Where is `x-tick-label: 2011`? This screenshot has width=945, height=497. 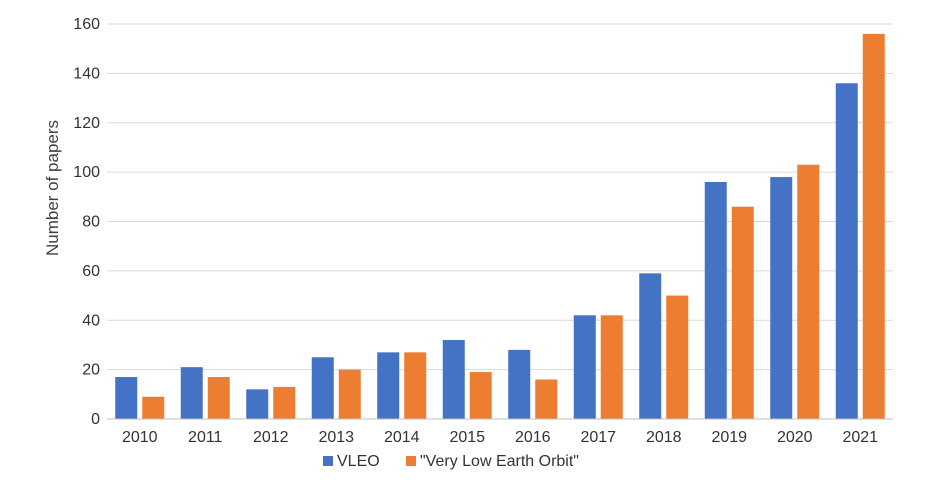 x-tick-label: 2011 is located at coordinates (205, 437).